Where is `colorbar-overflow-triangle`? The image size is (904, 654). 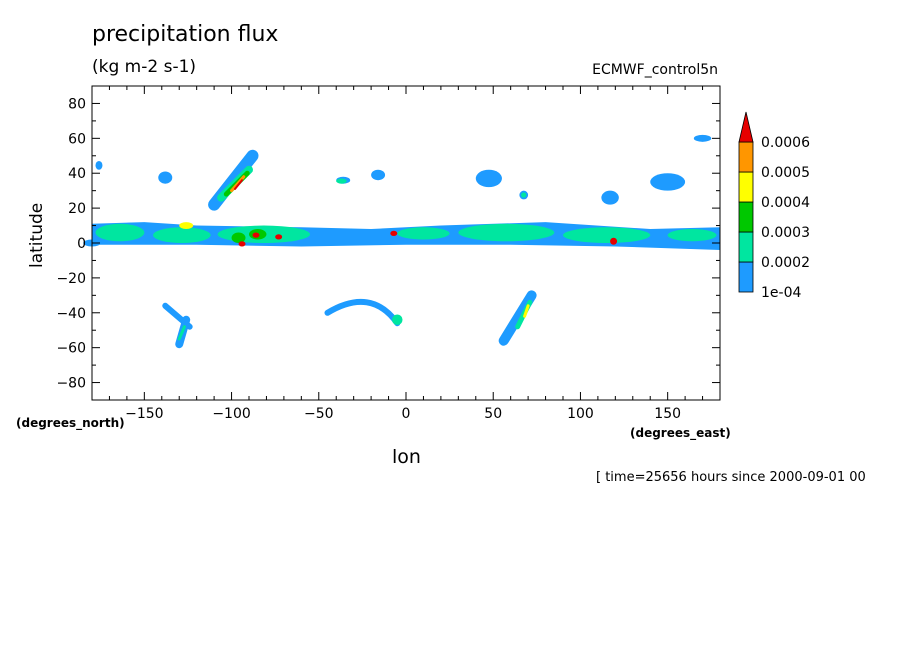 colorbar-overflow-triangle is located at coordinates (746, 127).